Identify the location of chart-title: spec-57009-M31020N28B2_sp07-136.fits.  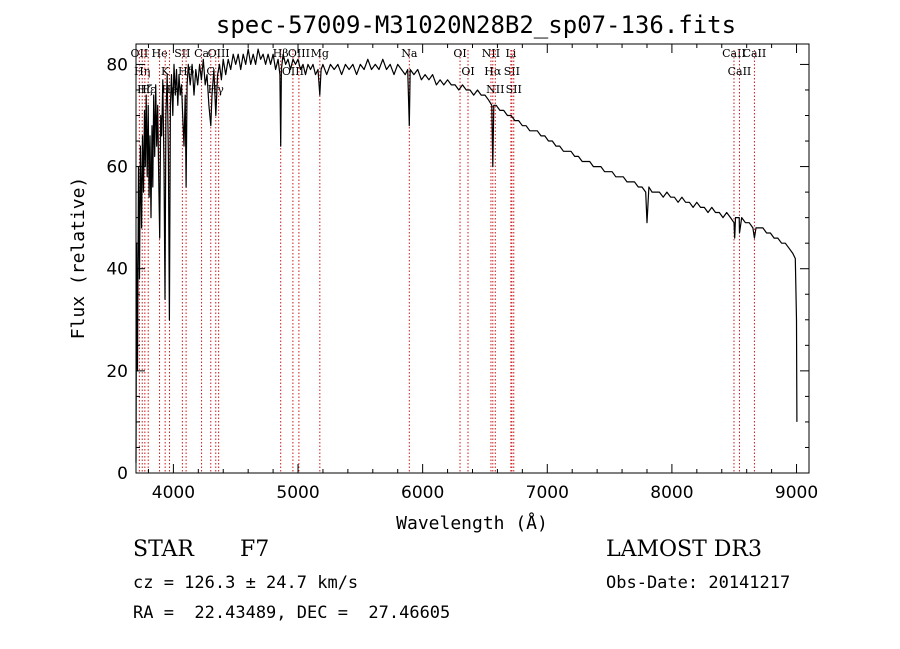
(476, 25).